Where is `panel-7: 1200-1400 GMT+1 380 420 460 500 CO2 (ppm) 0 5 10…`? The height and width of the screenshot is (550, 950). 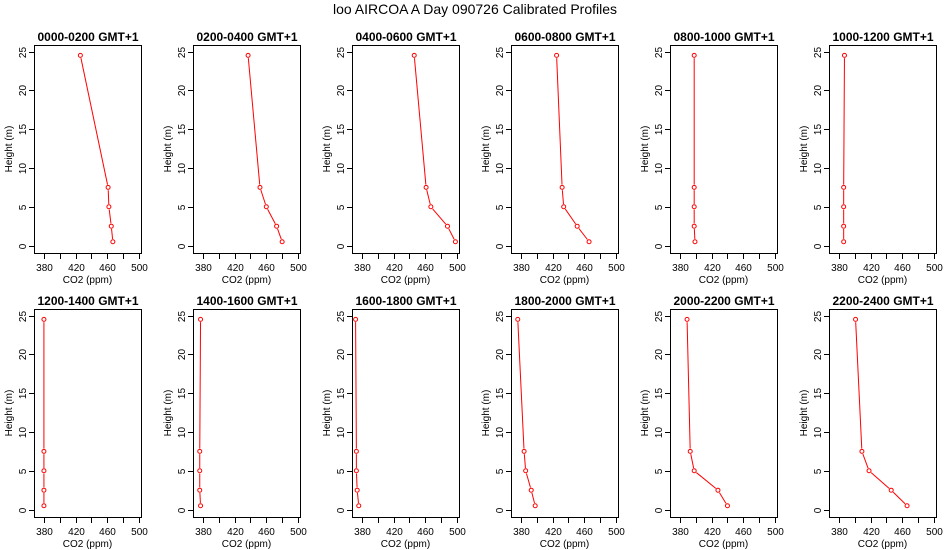
panel-7: 1200-1400 GMT+1 380 420 460 500 CO2 (ppm) 0 5 10… is located at coordinates (76, 422).